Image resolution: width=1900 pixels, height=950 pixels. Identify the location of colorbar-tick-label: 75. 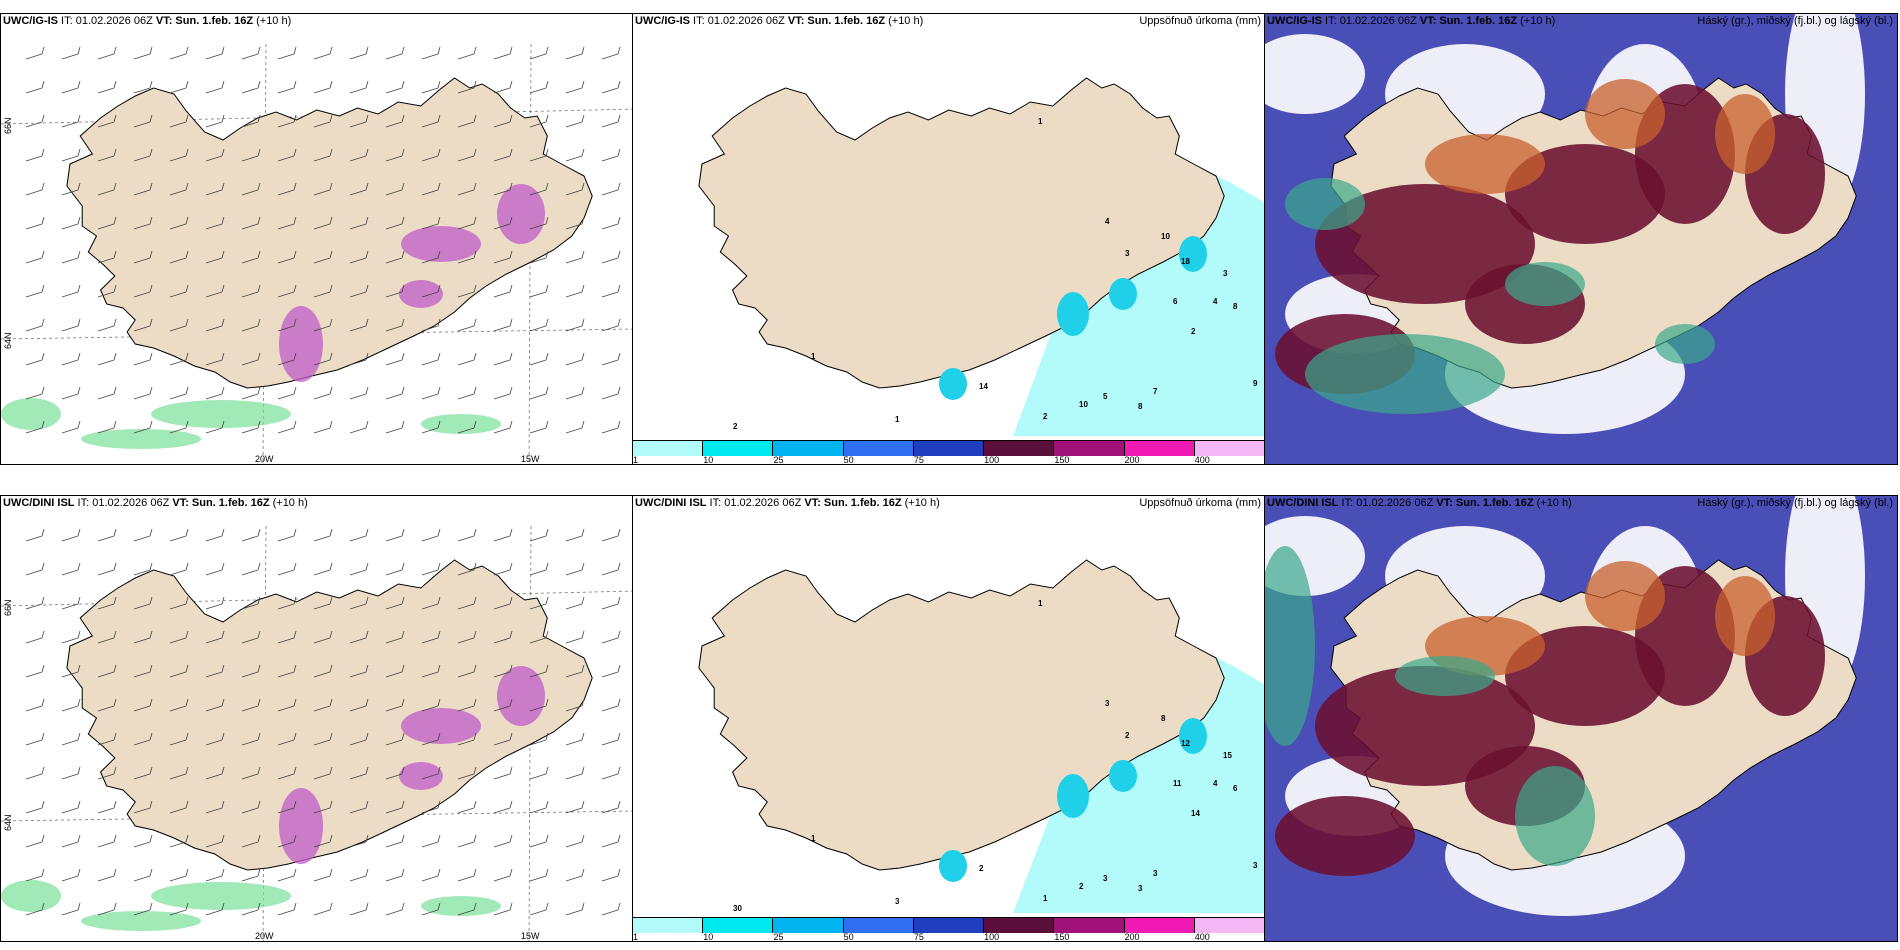
(918, 937).